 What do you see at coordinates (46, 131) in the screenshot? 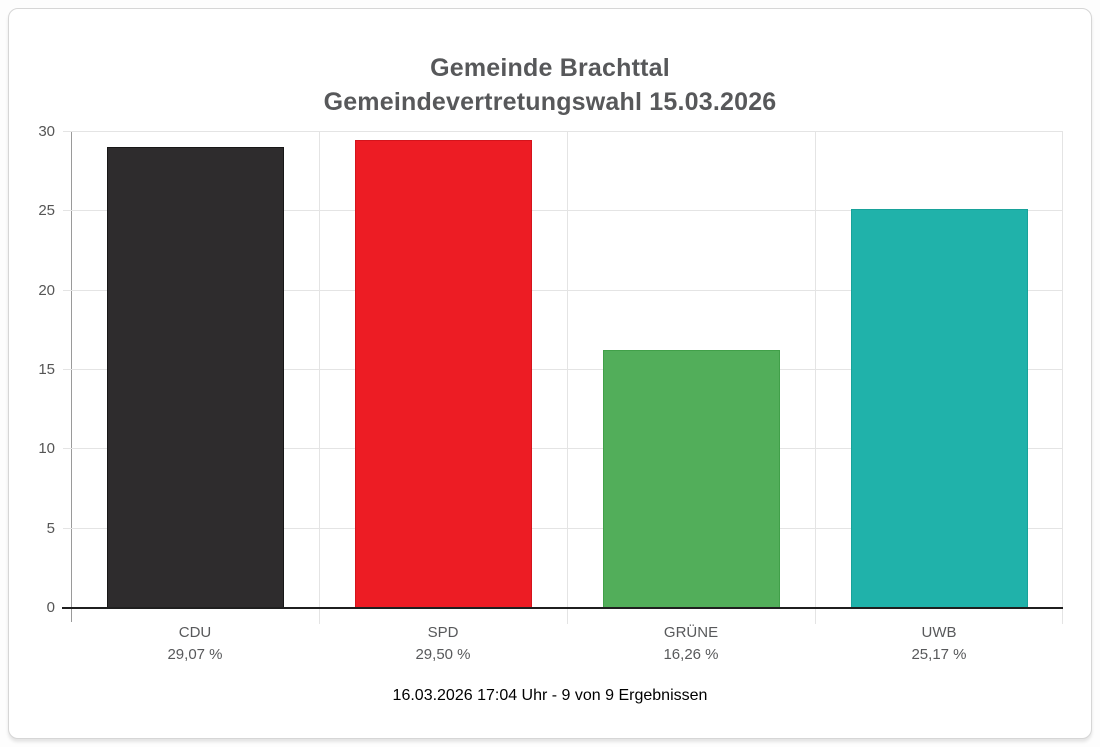
I see `ytick-label-30: 30` at bounding box center [46, 131].